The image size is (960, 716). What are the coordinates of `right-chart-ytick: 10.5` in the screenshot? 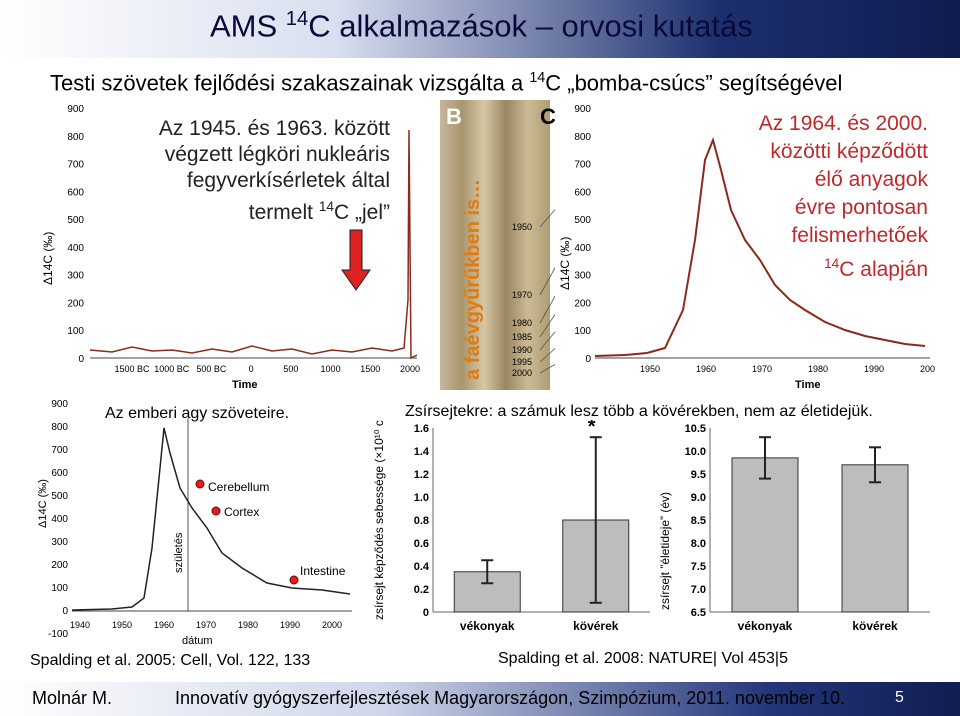 It's located at (695, 429).